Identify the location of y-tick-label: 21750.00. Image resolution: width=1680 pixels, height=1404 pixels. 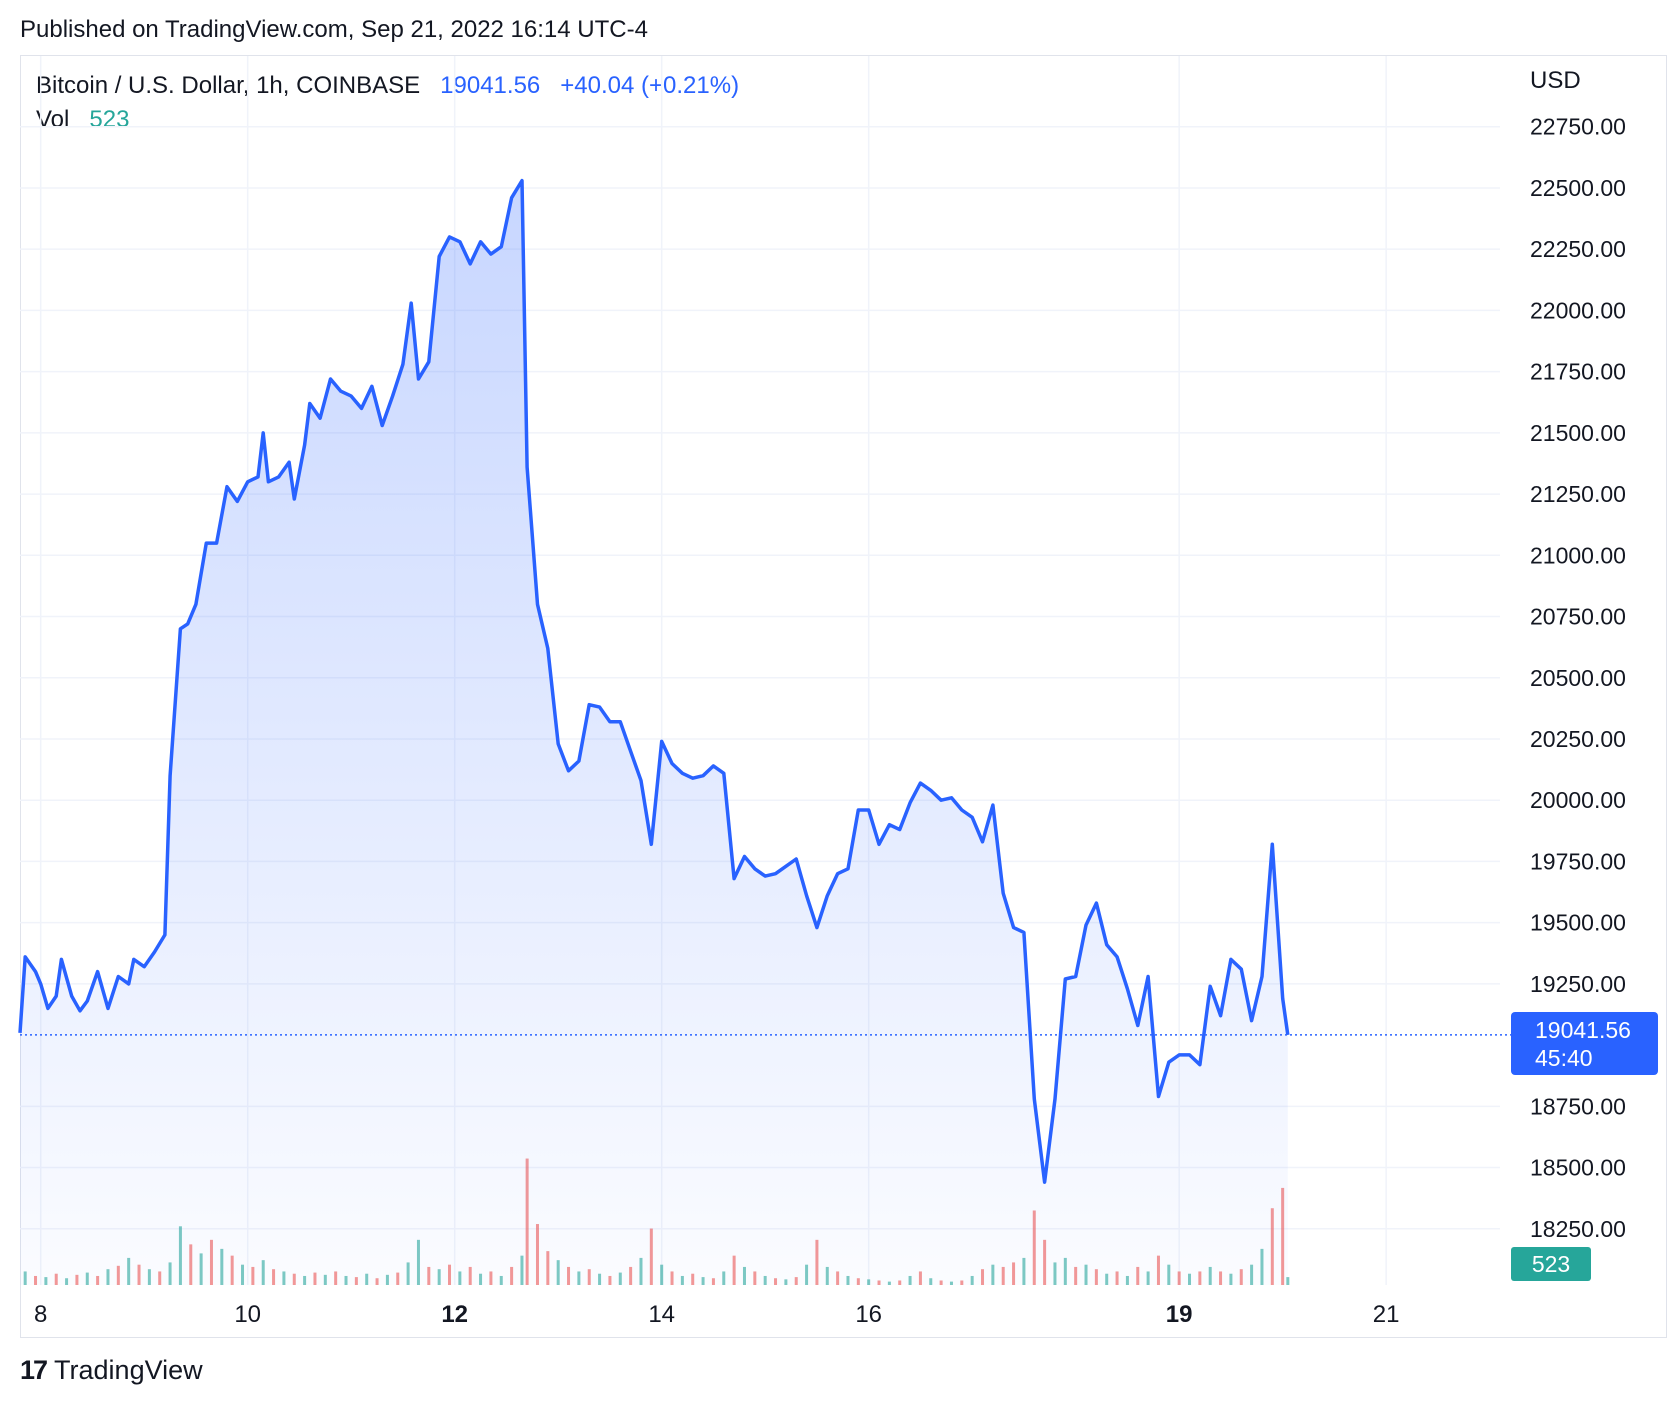
(1578, 372).